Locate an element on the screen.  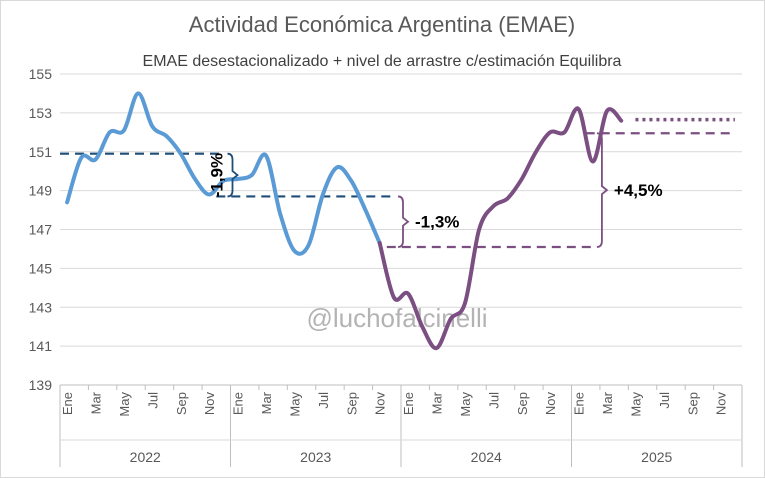
y-tick-label: 145 is located at coordinates (41, 268).